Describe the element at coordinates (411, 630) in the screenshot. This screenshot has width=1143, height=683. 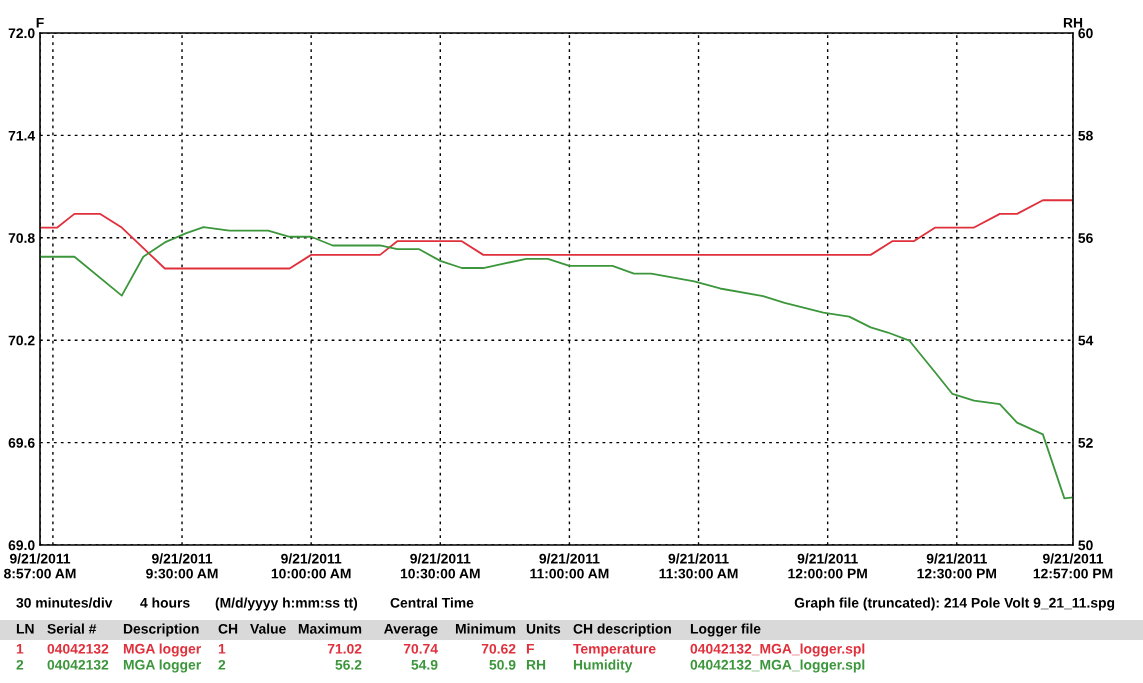
I see `text: Average` at that location.